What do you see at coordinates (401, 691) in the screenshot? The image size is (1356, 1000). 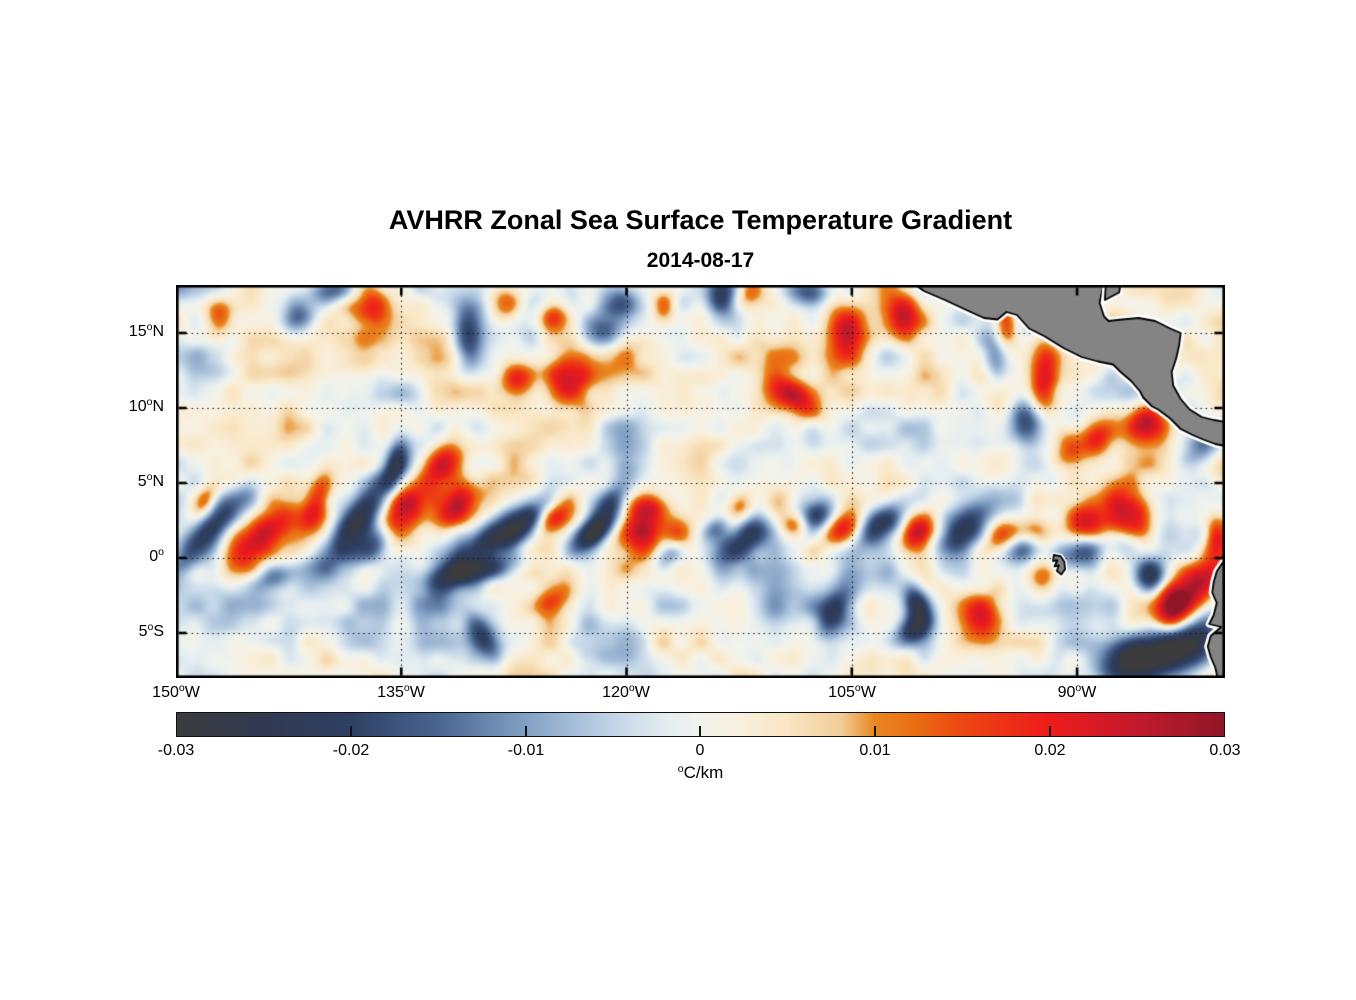 I see `x-tick-label-135w: 135oW` at bounding box center [401, 691].